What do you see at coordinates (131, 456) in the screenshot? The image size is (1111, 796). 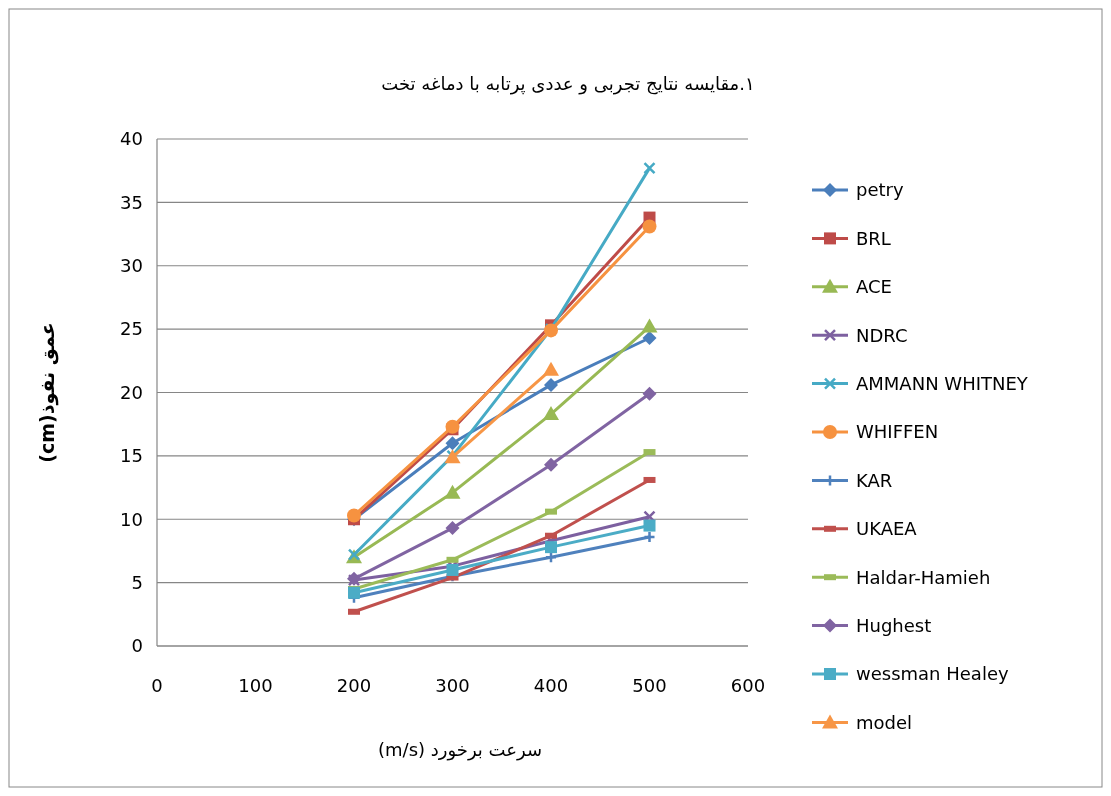 I see `y-tick-label: 15` at bounding box center [131, 456].